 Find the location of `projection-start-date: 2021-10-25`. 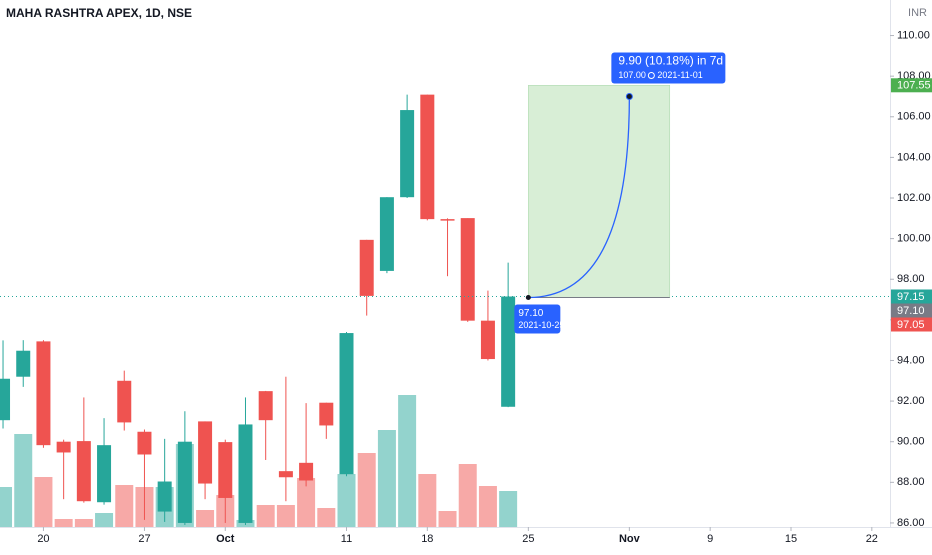

projection-start-date: 2021-10-25 is located at coordinates (541, 325).